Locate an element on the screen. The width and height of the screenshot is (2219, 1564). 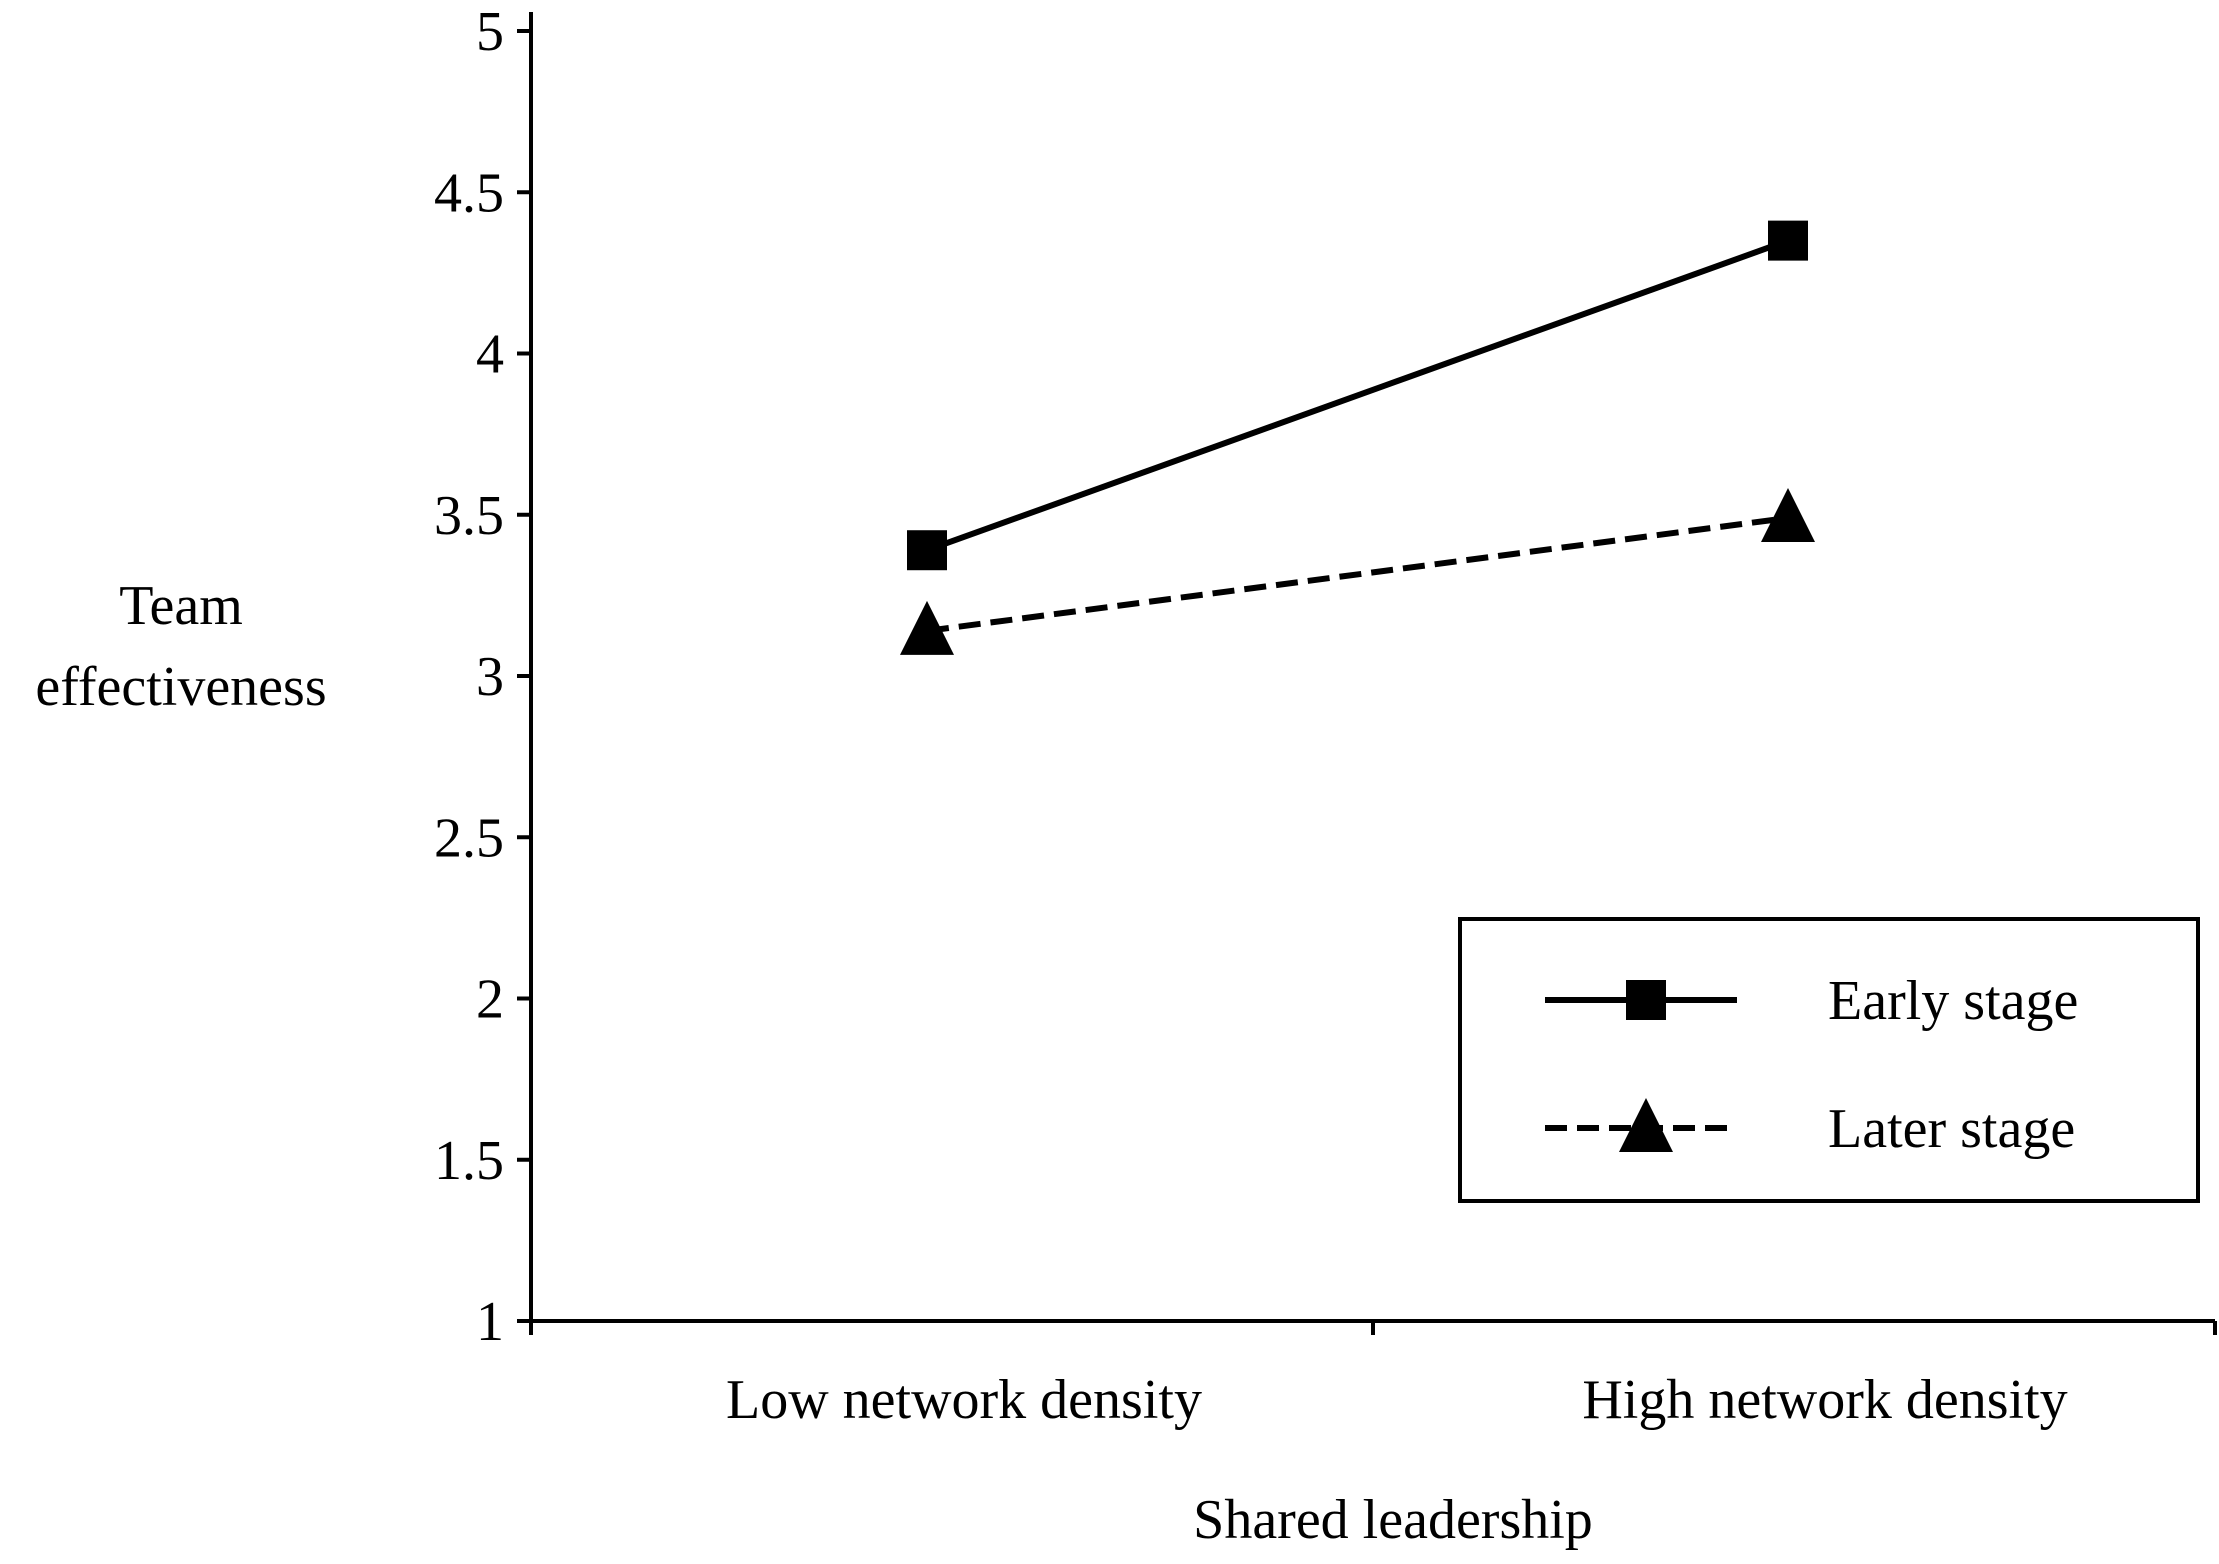
legend-marker-triangle is located at coordinates (1646, 1125).